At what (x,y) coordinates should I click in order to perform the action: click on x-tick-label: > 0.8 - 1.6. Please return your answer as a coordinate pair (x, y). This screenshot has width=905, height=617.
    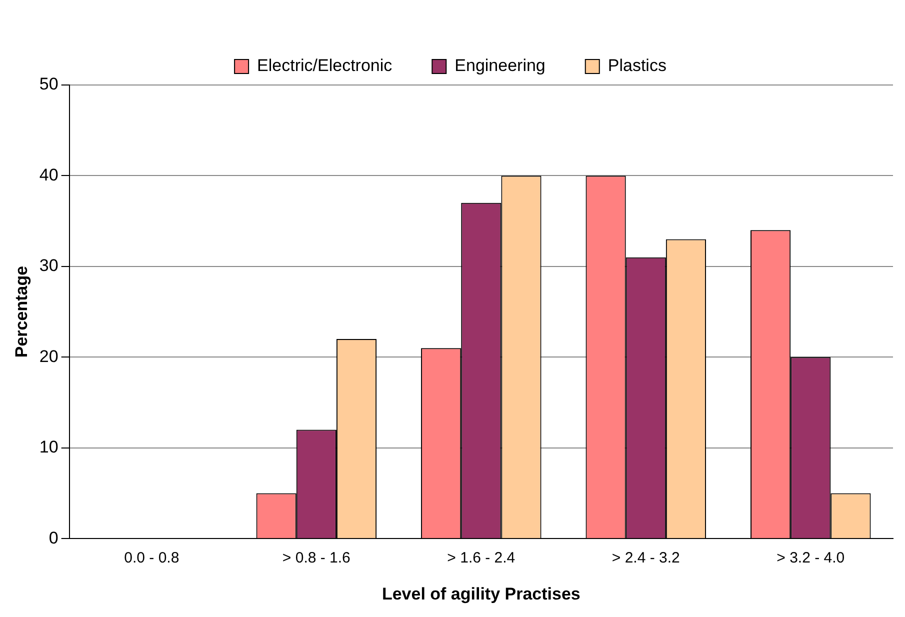
    Looking at the image, I should click on (316, 558).